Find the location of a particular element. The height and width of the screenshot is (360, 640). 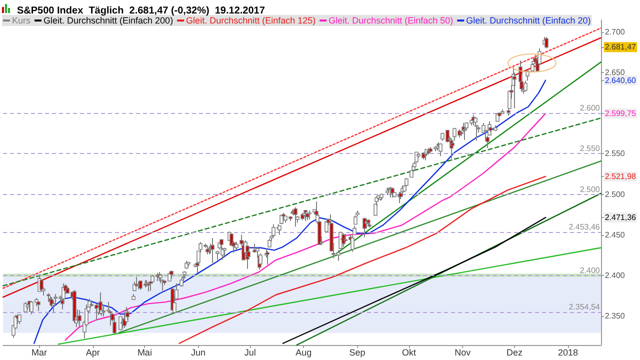

y-tick-label: 2.640,60 is located at coordinates (620, 80).